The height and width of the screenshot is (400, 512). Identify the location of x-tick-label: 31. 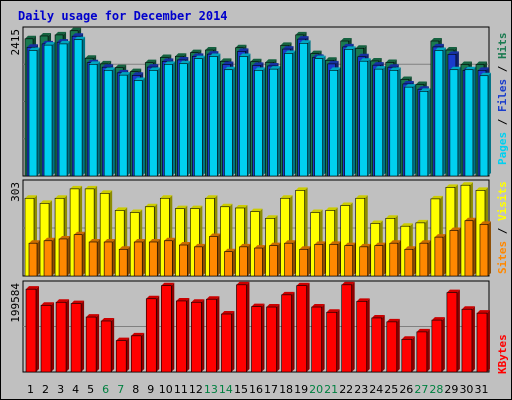
(481, 389).